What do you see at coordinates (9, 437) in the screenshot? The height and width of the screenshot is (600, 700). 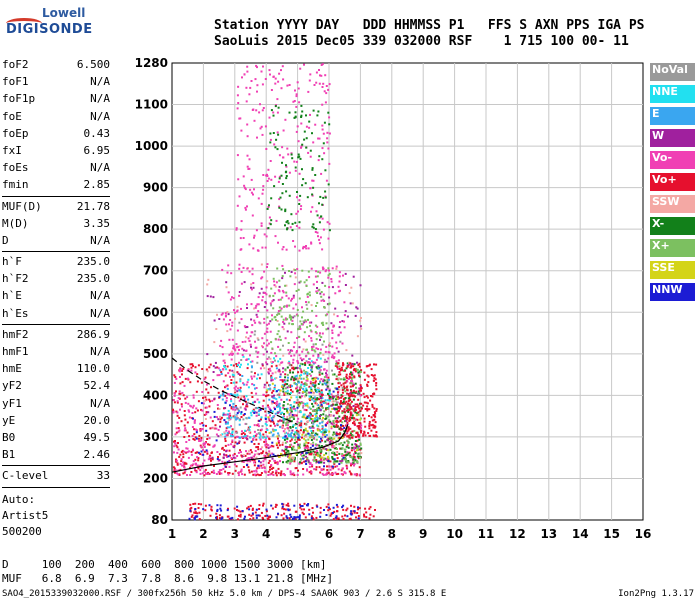 I see `param-label: B0` at bounding box center [9, 437].